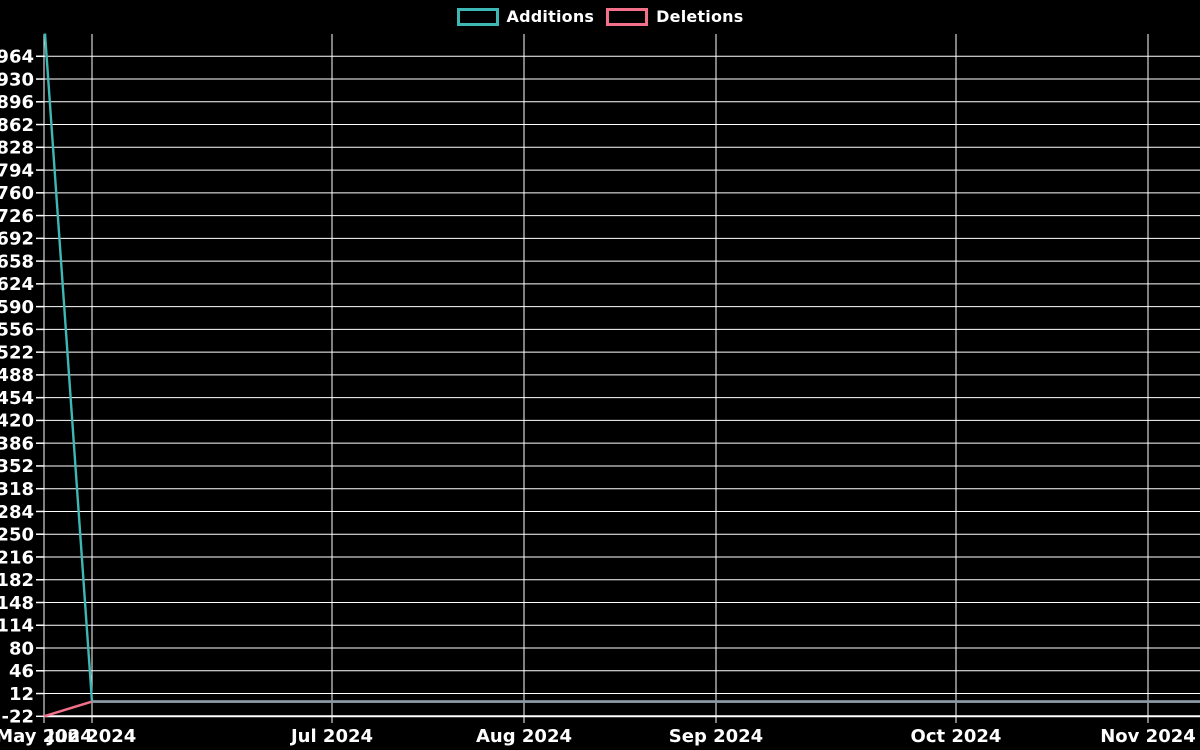 This screenshot has width=1200, height=750. I want to click on y-tick-label: 964, so click(17, 57).